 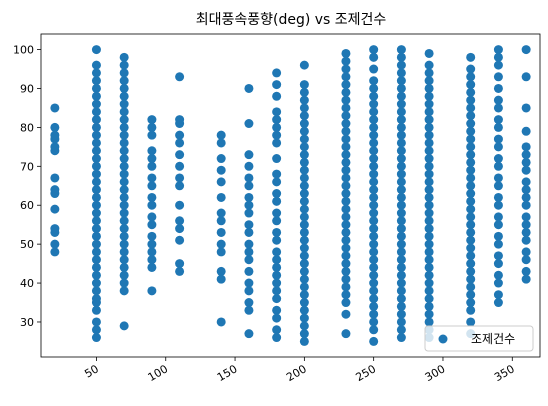 I want to click on x-tick-label: 200, so click(x=296, y=373).